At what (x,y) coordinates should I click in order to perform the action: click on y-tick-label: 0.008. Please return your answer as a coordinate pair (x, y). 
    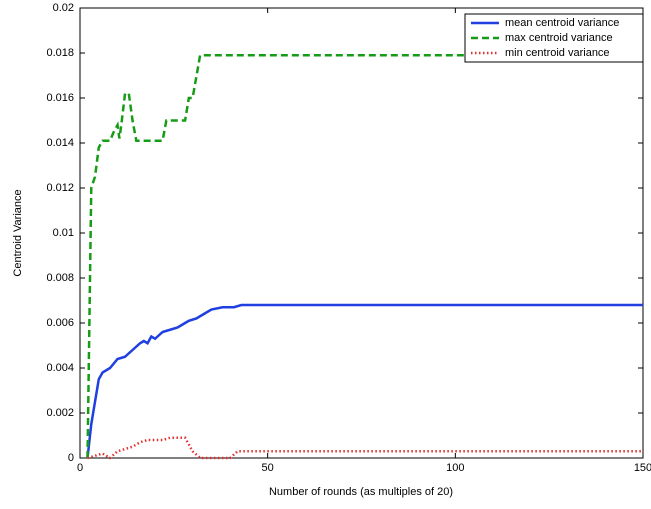
    Looking at the image, I should click on (60, 278).